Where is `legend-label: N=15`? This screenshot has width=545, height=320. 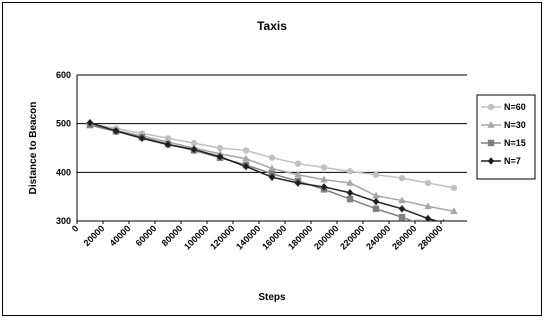 legend-label: N=15 is located at coordinates (515, 143).